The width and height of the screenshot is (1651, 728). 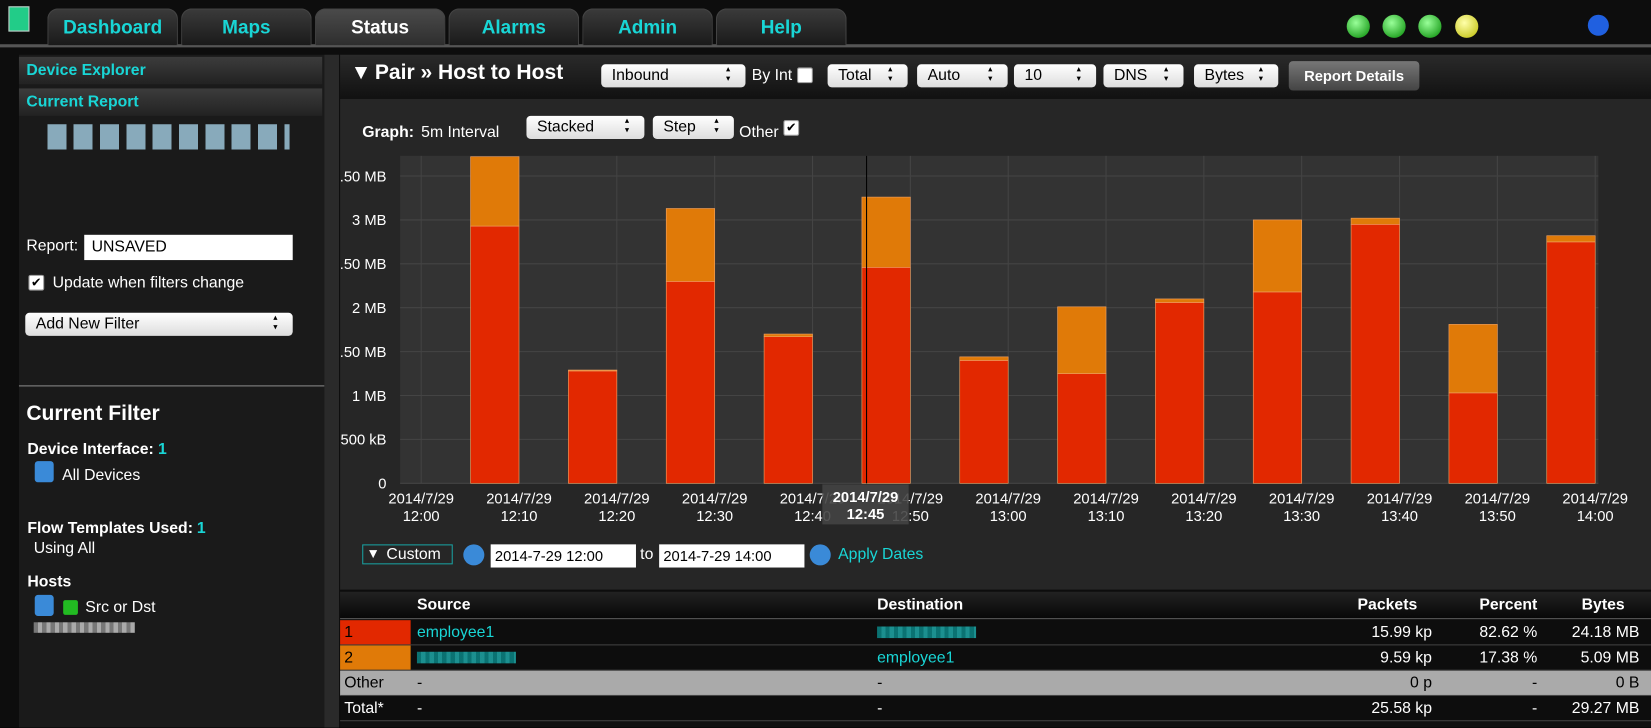 I want to click on hosts-value: Src or Dst, so click(x=120, y=607).